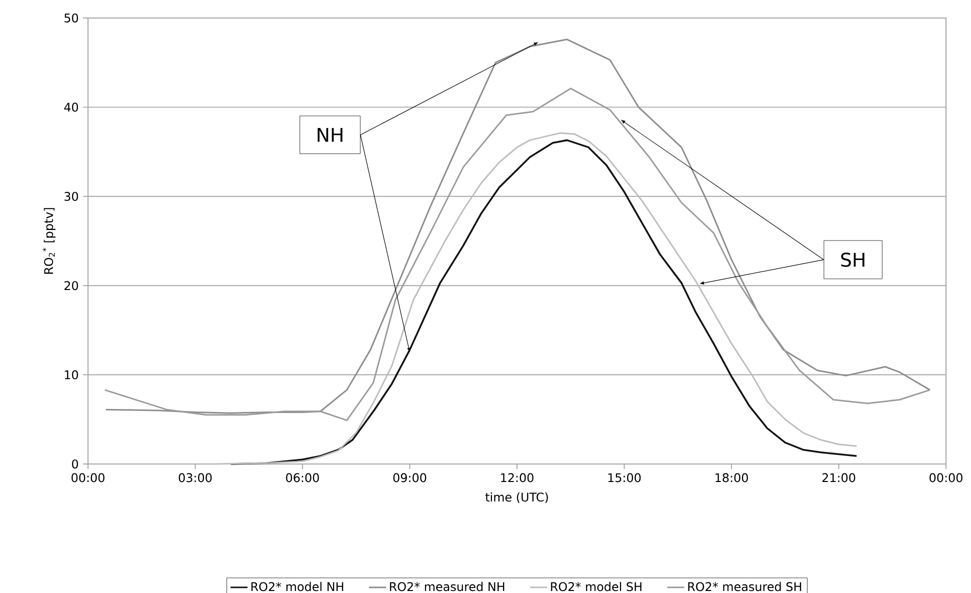 This screenshot has height=593, width=971. I want to click on x-axis-title: time (UTC), so click(516, 498).